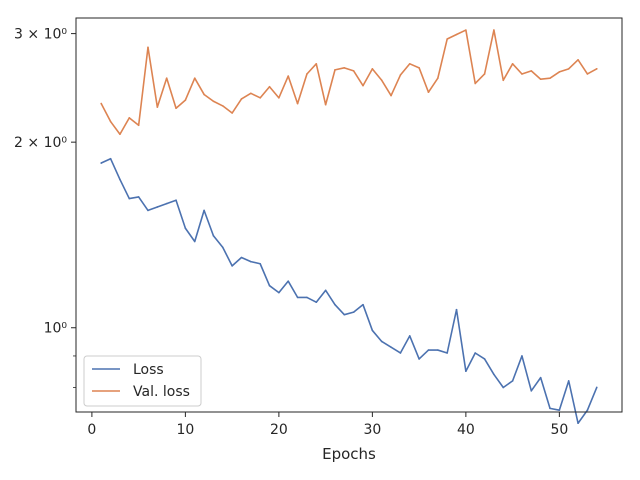 This screenshot has height=480, width=640. Describe the element at coordinates (185, 430) in the screenshot. I see `x-tick-label: 10` at that location.